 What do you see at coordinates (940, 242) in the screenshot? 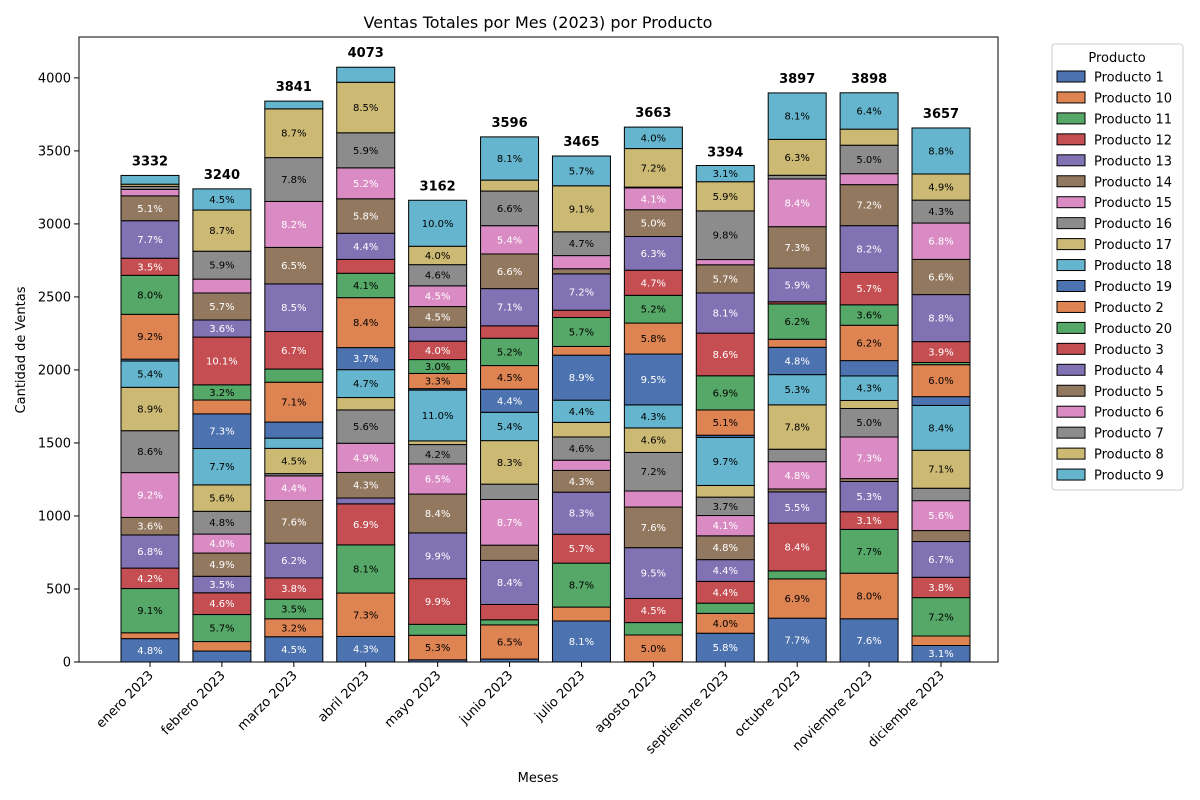
I see `percent-label: 6.8%` at bounding box center [940, 242].